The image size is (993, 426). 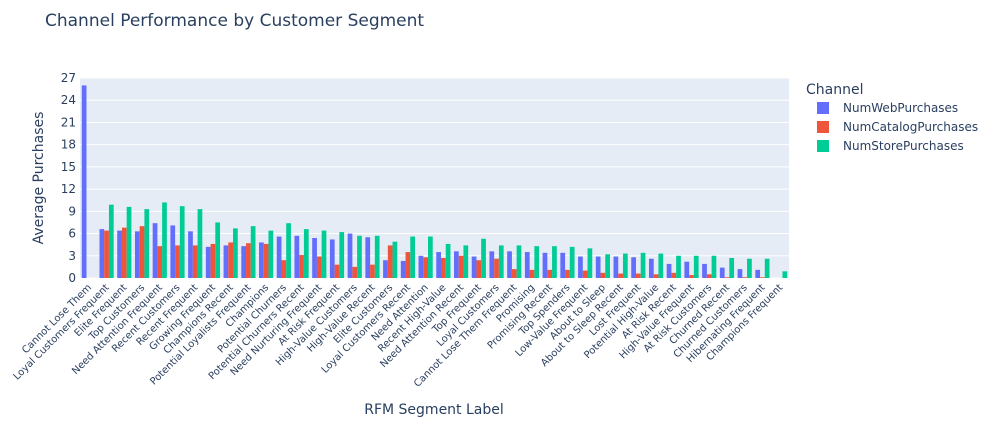 I want to click on y-tick-label: 0, so click(x=72, y=278).